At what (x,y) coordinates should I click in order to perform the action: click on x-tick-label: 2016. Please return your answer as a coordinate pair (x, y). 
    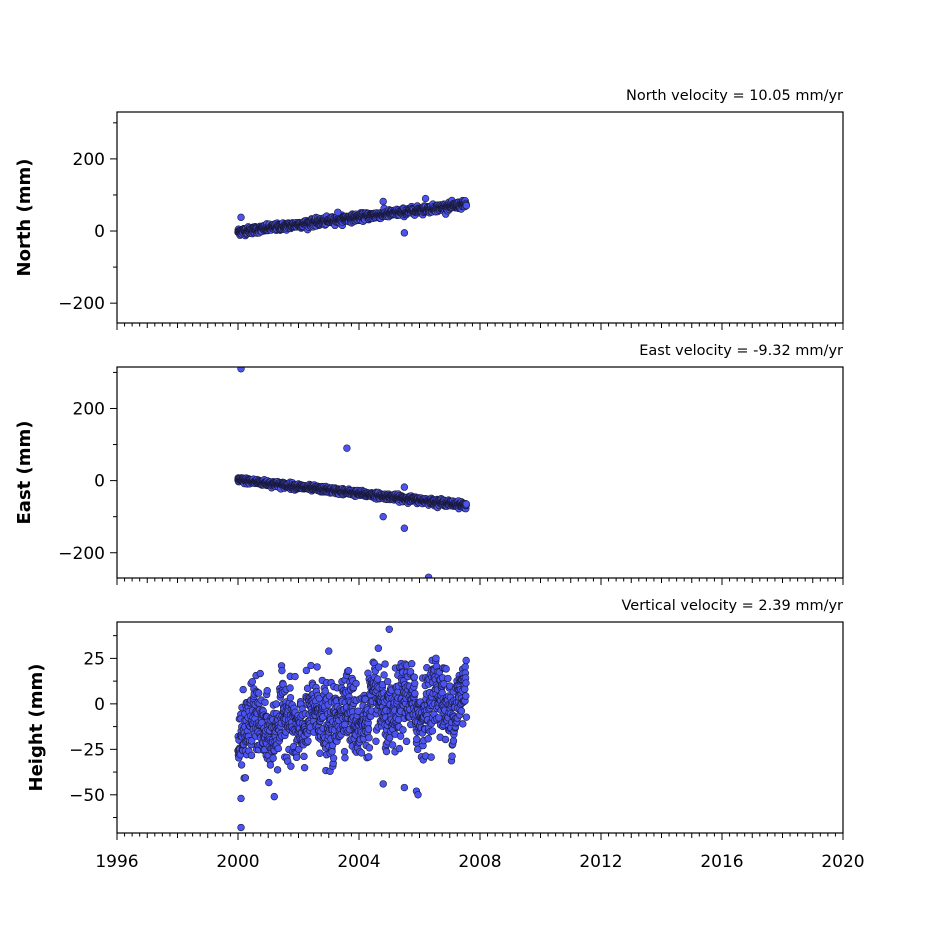
    Looking at the image, I should click on (721, 862).